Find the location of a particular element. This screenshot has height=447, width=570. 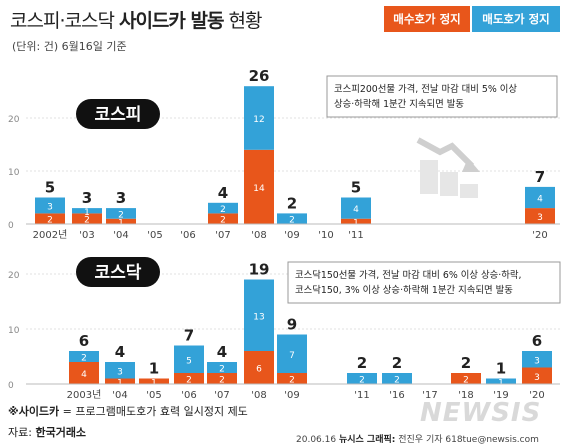

kosdaq-y-tick: 20 is located at coordinates (14, 276).